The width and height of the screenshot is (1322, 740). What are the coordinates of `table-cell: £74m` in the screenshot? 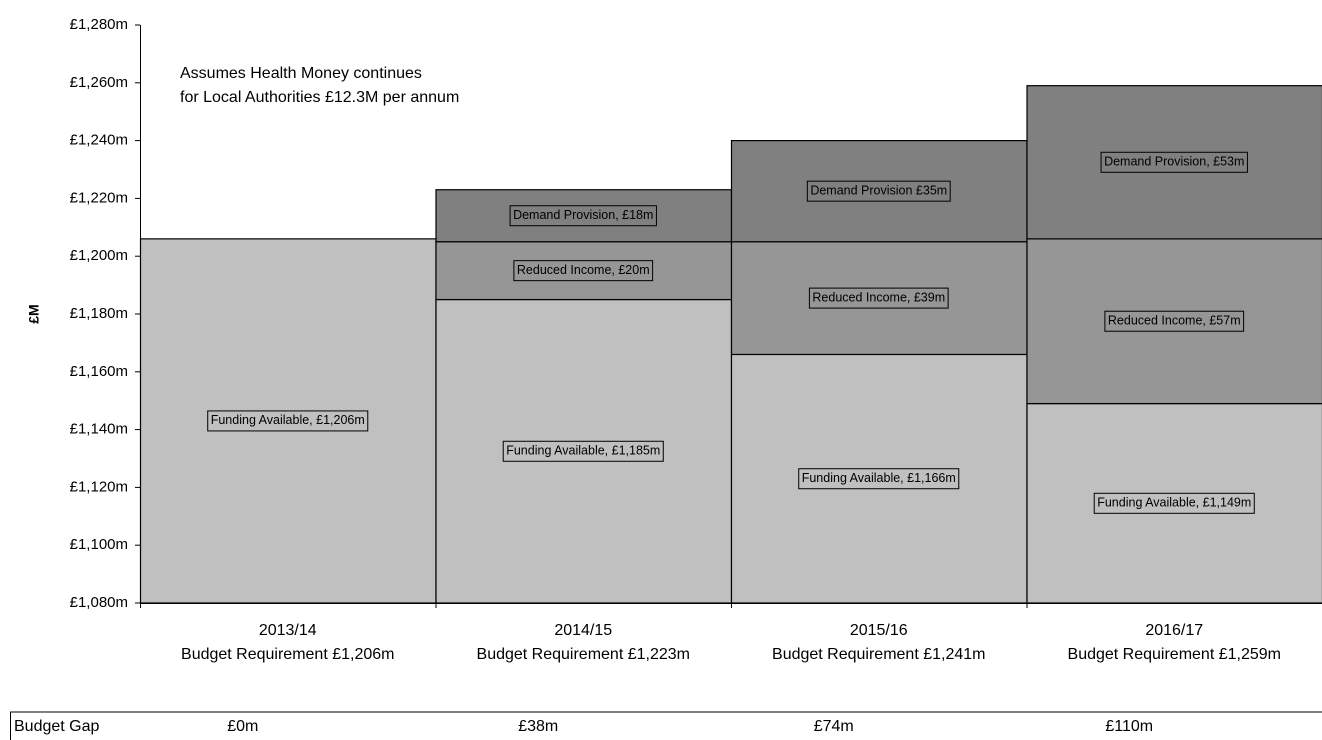 It's located at (834, 726).